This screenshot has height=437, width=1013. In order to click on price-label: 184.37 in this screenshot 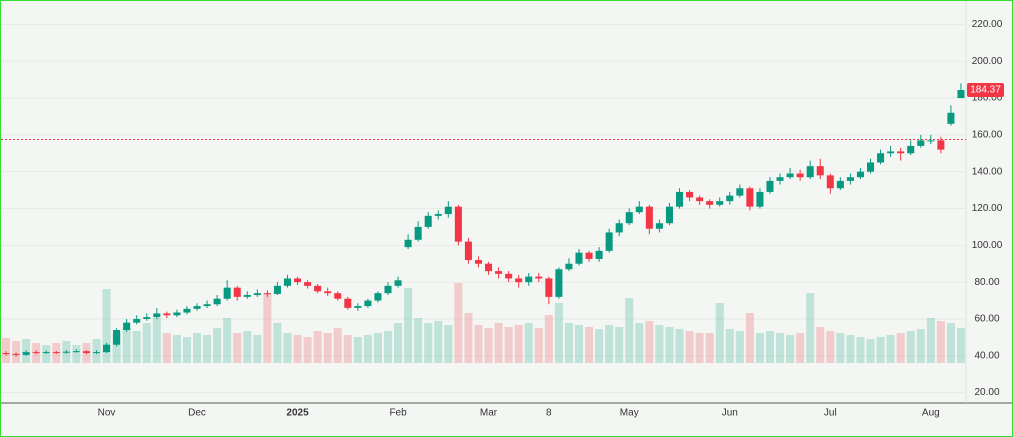, I will do `click(985, 90)`.